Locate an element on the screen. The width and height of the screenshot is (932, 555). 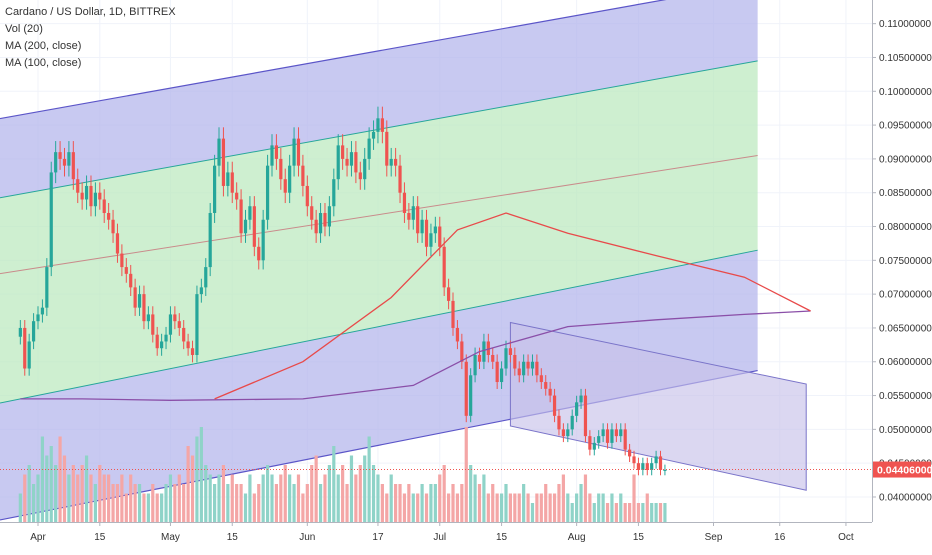
legend-title: Cardano / US Dollar, 1D, BITTREX is located at coordinates (90, 12).